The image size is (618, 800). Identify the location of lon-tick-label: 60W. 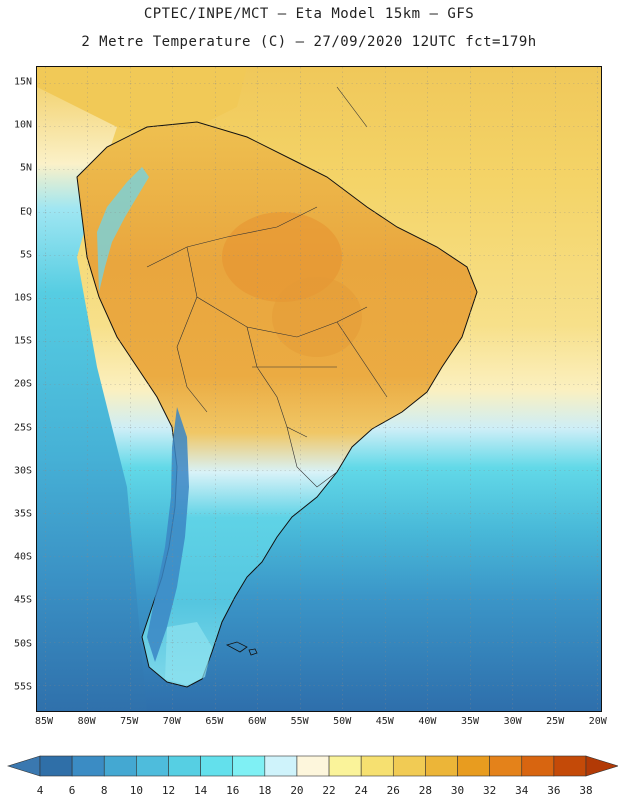
(257, 721).